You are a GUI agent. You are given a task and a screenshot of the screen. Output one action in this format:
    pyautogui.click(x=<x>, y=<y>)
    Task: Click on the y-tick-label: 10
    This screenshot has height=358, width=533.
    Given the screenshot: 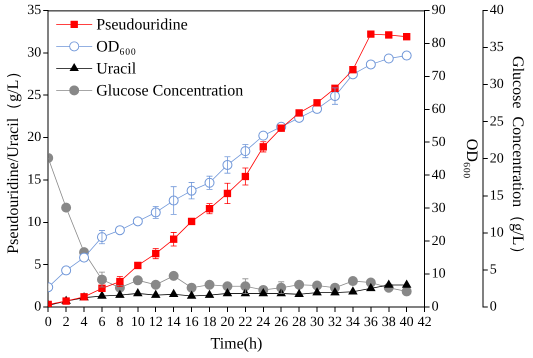 What is the action you would take?
    pyautogui.click(x=34, y=222)
    